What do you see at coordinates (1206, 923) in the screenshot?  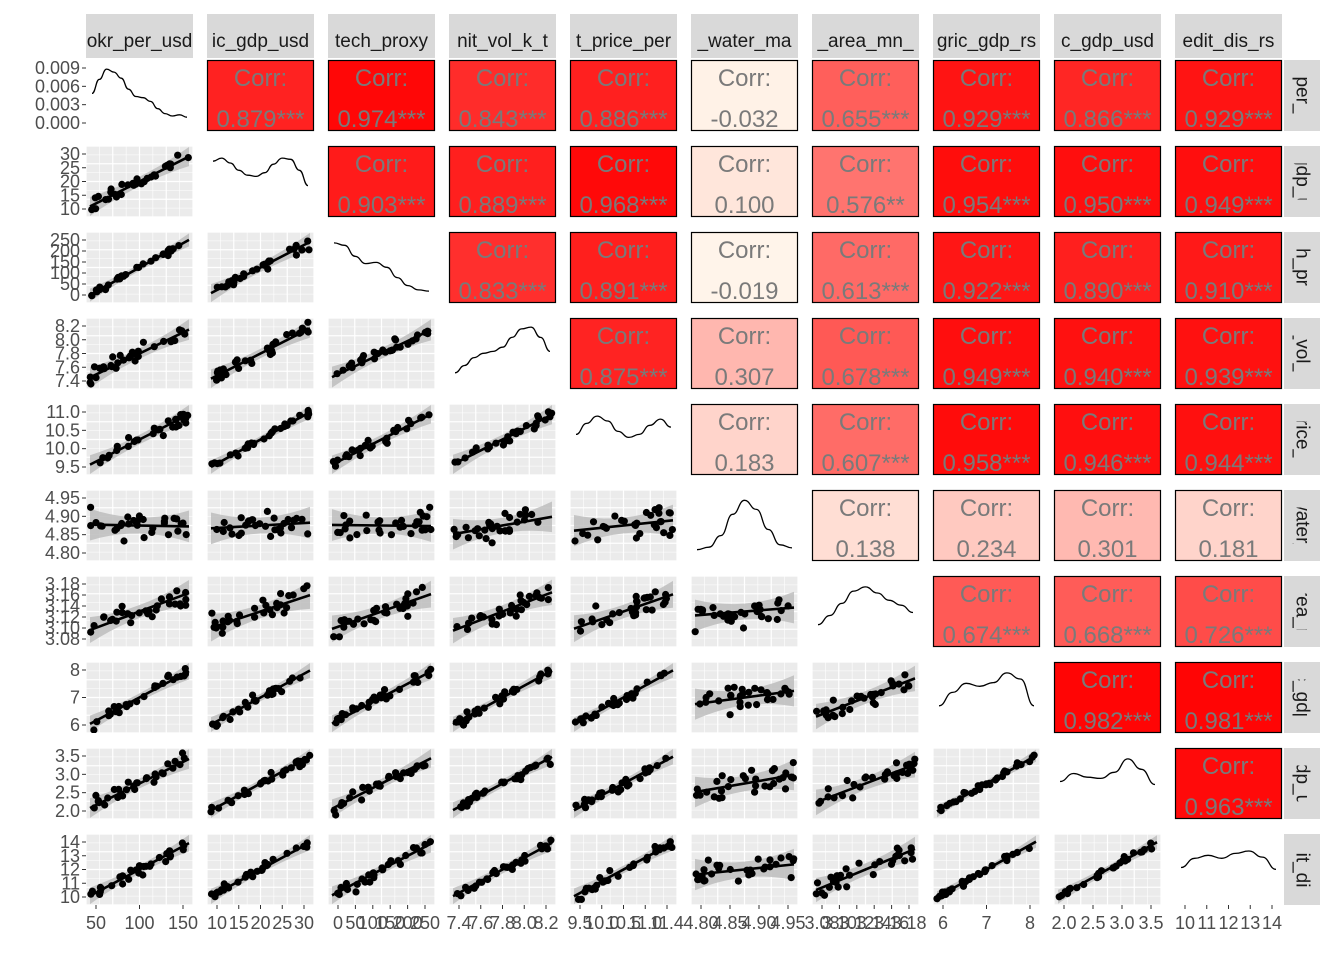 I see `x-tick-label: 11` at bounding box center [1206, 923].